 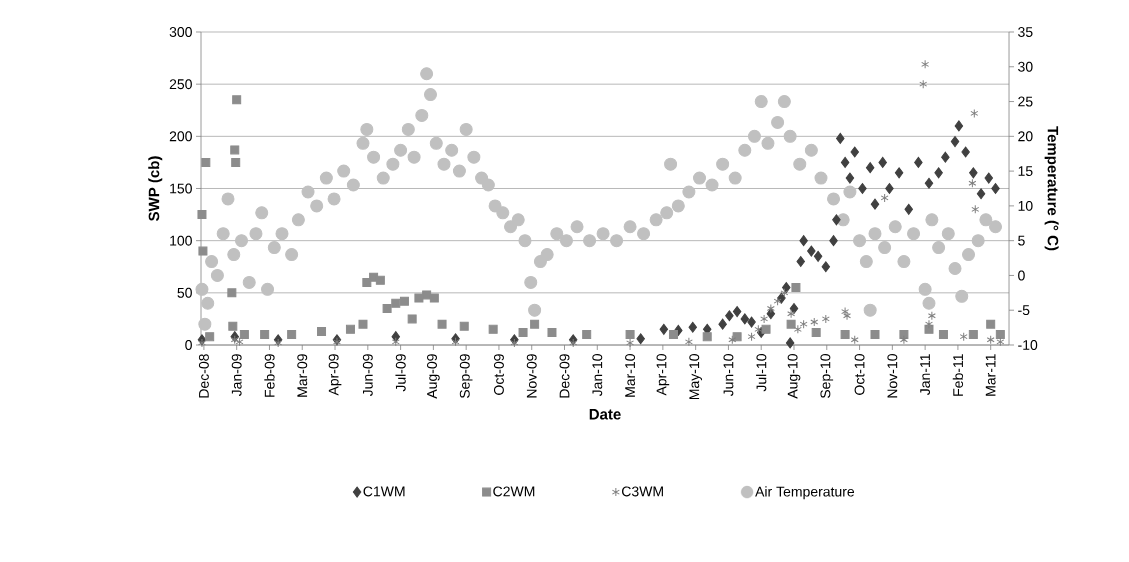 I want to click on y-tick-label: 100, so click(x=181, y=240).